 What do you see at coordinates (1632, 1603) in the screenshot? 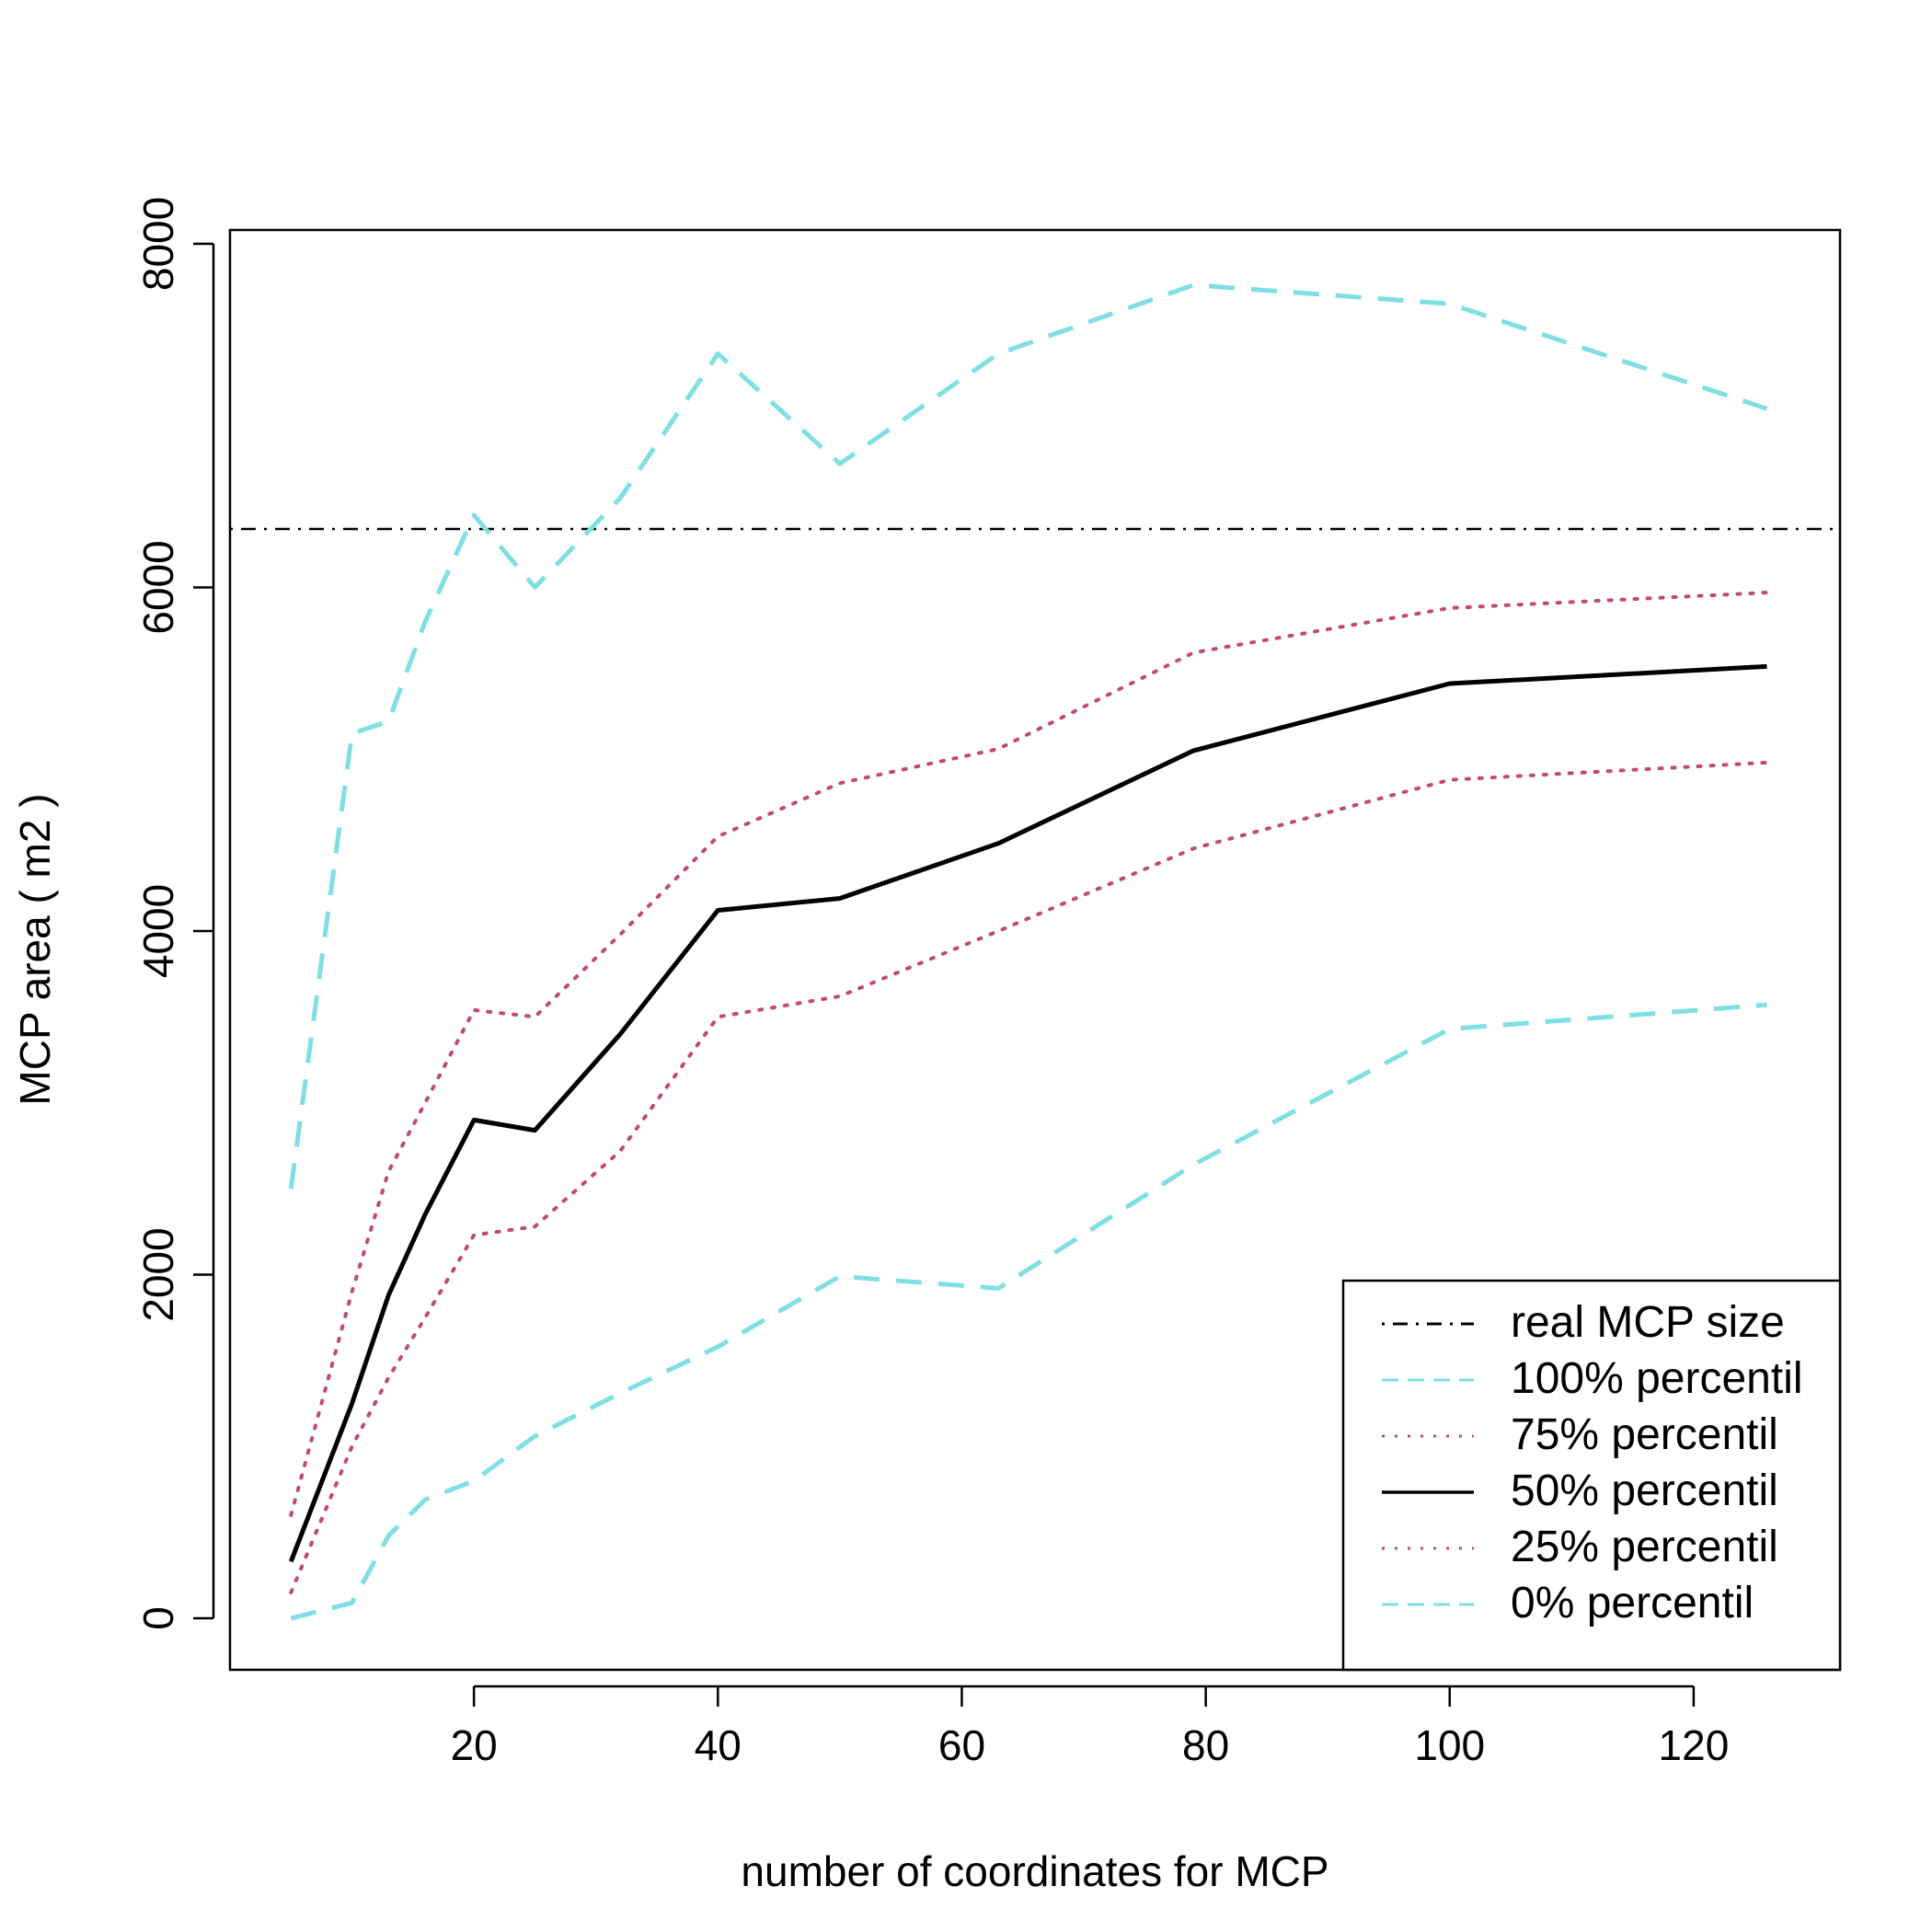
I see `legend-label: 0% percentil` at bounding box center [1632, 1603].